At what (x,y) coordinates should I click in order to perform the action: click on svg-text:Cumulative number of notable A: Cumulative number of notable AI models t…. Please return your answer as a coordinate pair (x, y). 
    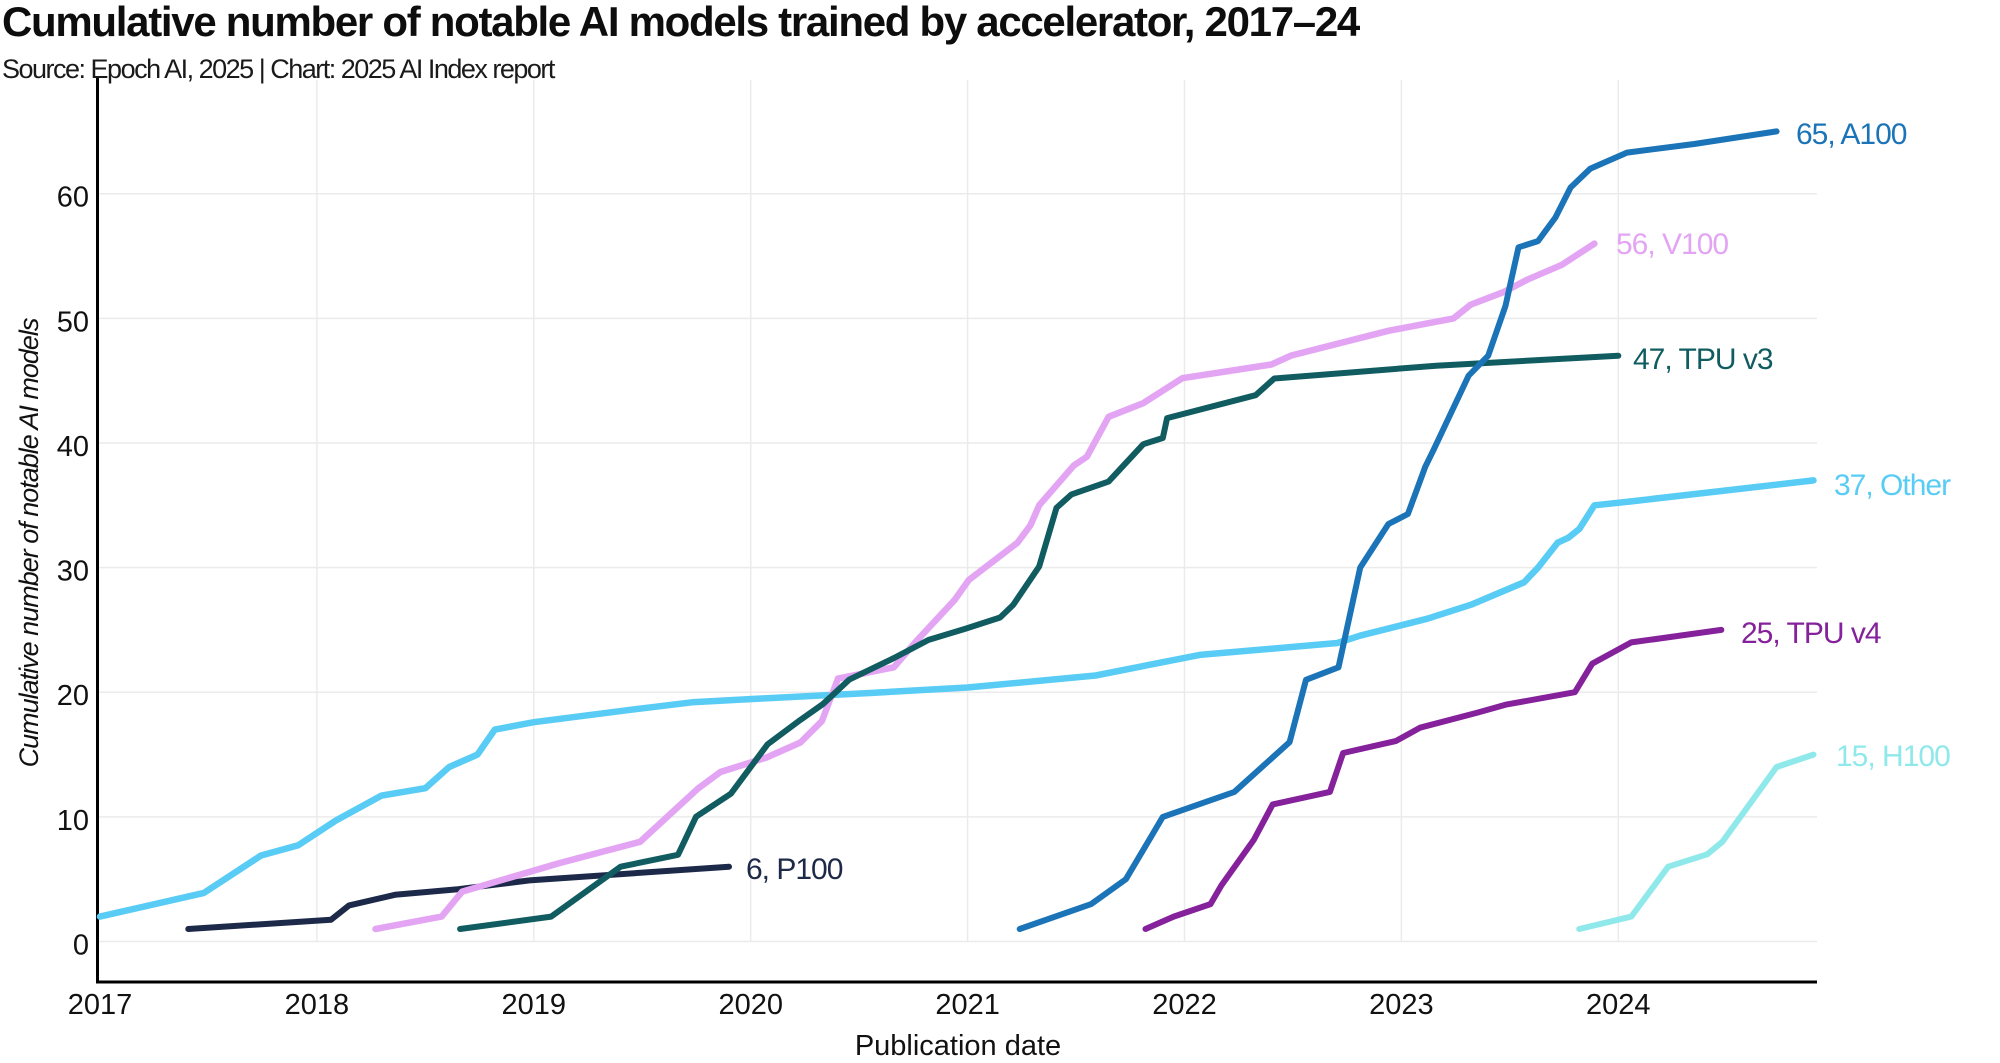
    Looking at the image, I should click on (681, 22).